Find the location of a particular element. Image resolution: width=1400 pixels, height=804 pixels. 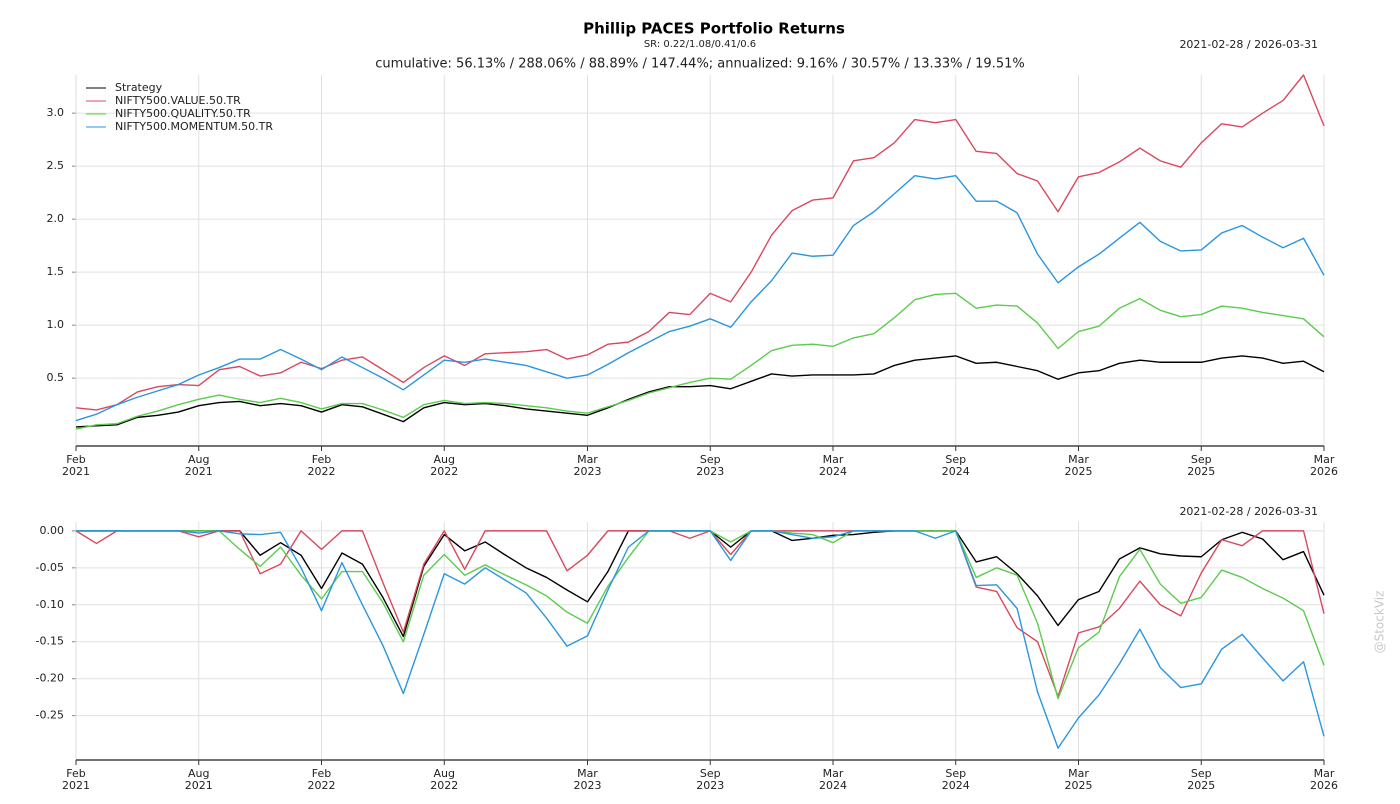

legend-label: NIFTY500.QUALITY.50.TR is located at coordinates (183, 113).